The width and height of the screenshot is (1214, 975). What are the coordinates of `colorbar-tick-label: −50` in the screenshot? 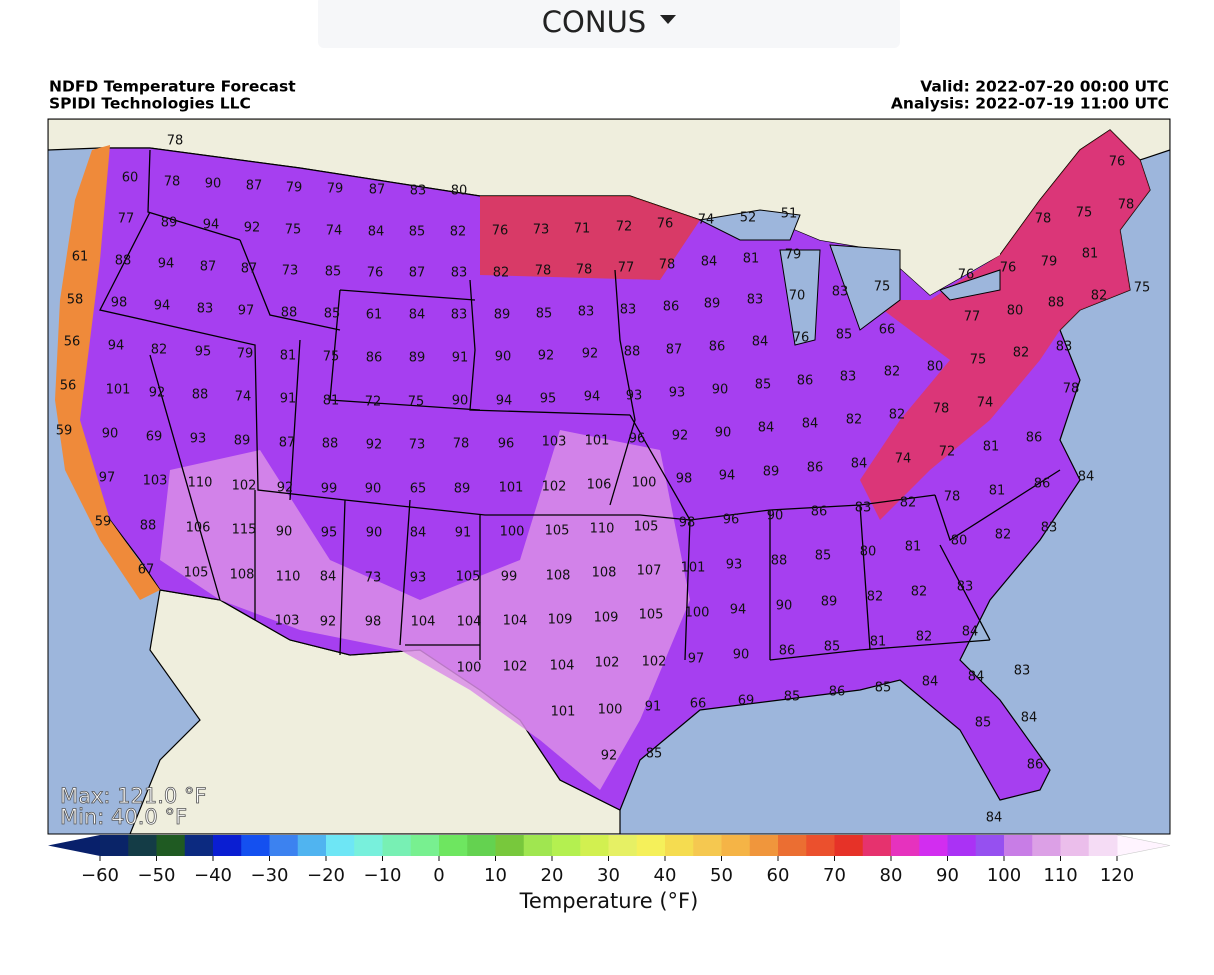 It's located at (157, 875).